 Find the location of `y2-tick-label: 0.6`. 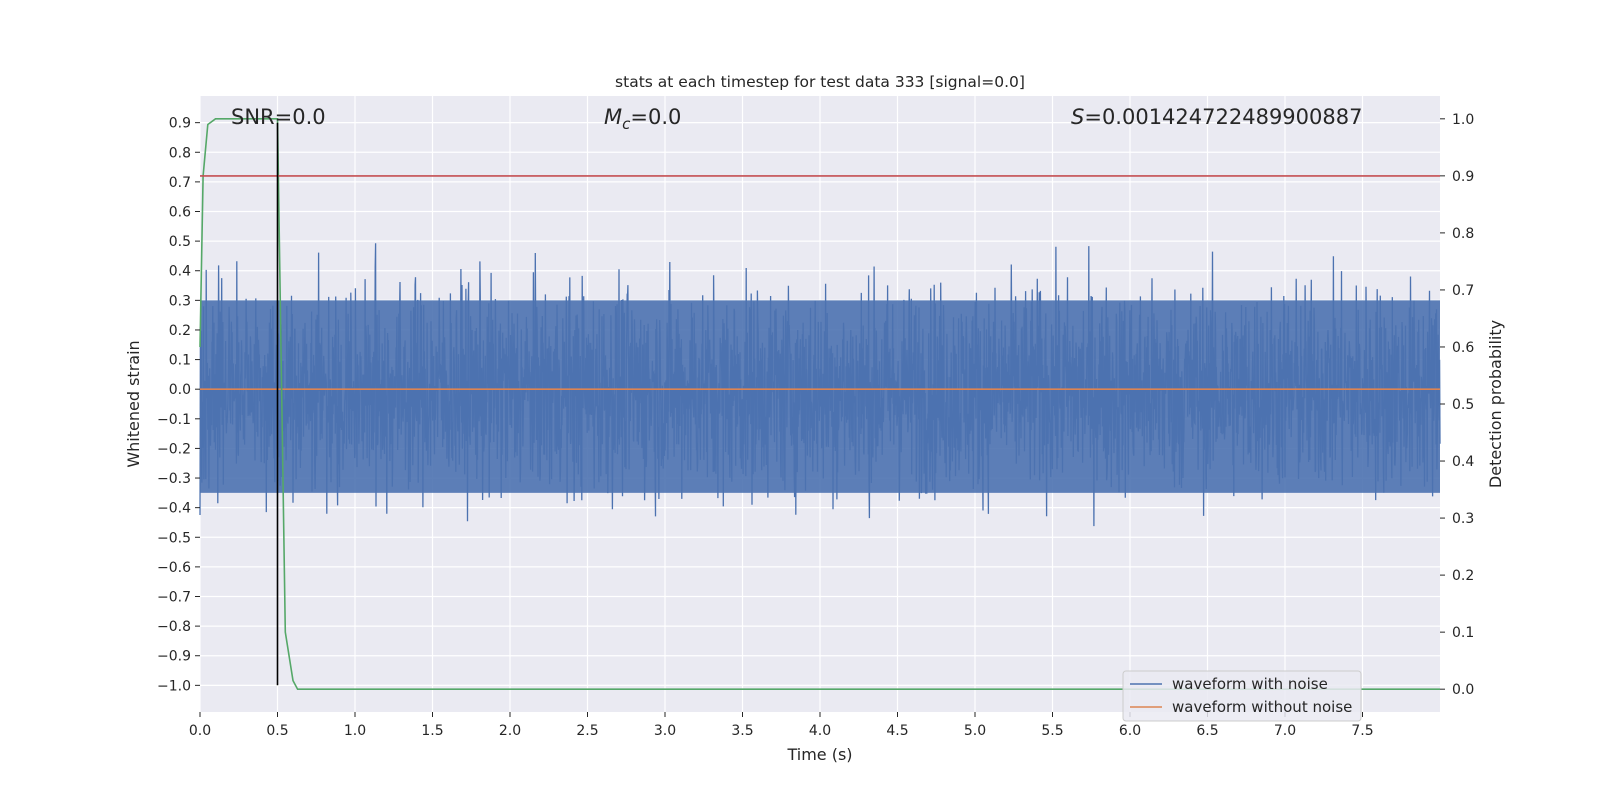

y2-tick-label: 0.6 is located at coordinates (1463, 348).